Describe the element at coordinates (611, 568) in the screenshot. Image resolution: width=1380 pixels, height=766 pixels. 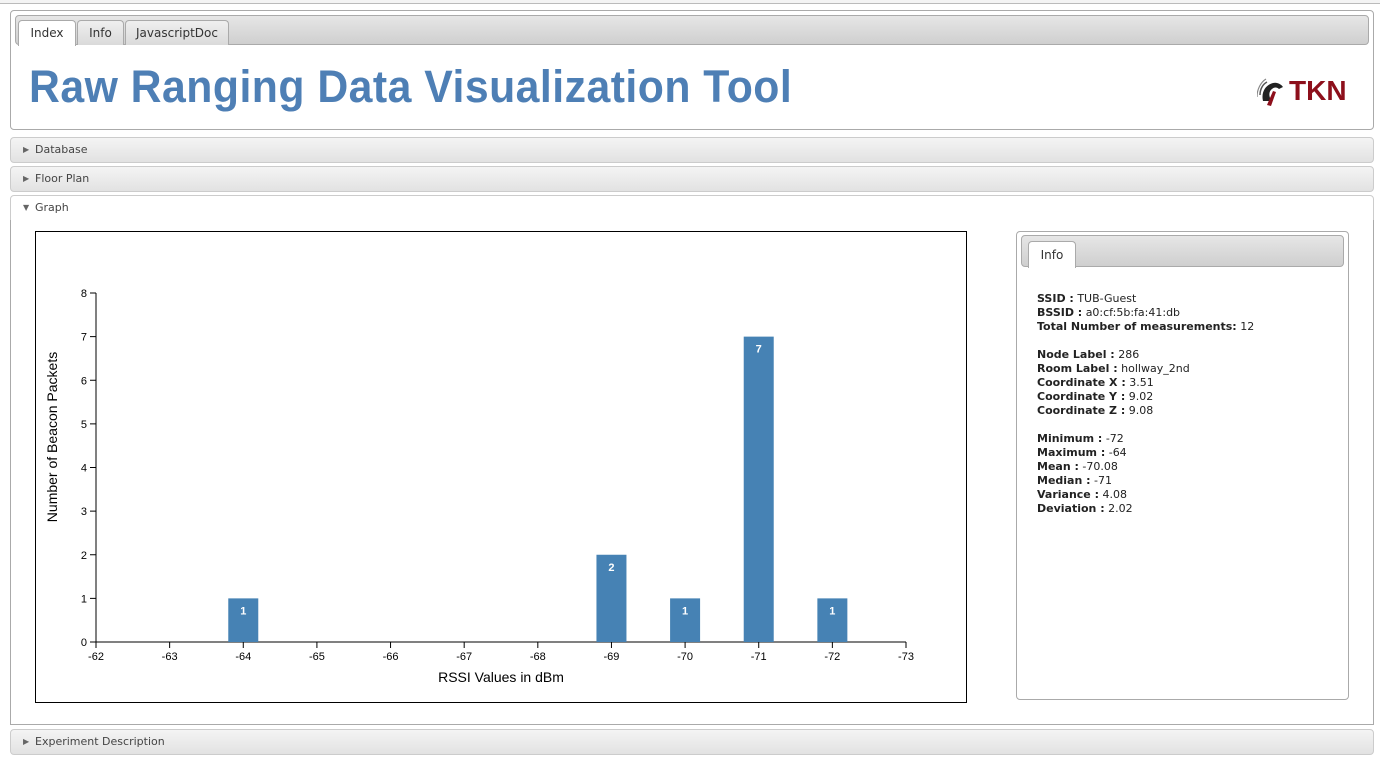
I see `bar-value-label: 2` at that location.